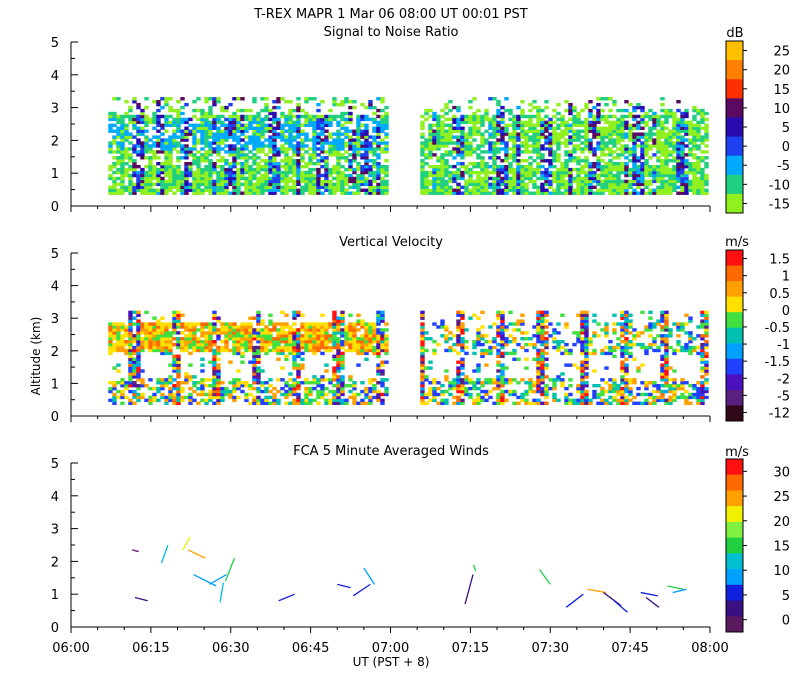 This screenshot has width=800, height=700. Describe the element at coordinates (391, 242) in the screenshot. I see `vertical-velocity-panel-title: Vertical Velocity` at that location.